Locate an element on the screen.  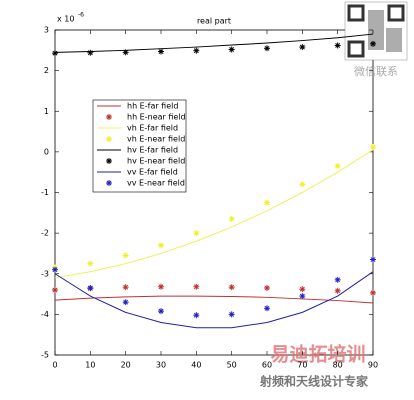
watermark-slogan: 射频和天线设计专家 is located at coordinates (314, 381).